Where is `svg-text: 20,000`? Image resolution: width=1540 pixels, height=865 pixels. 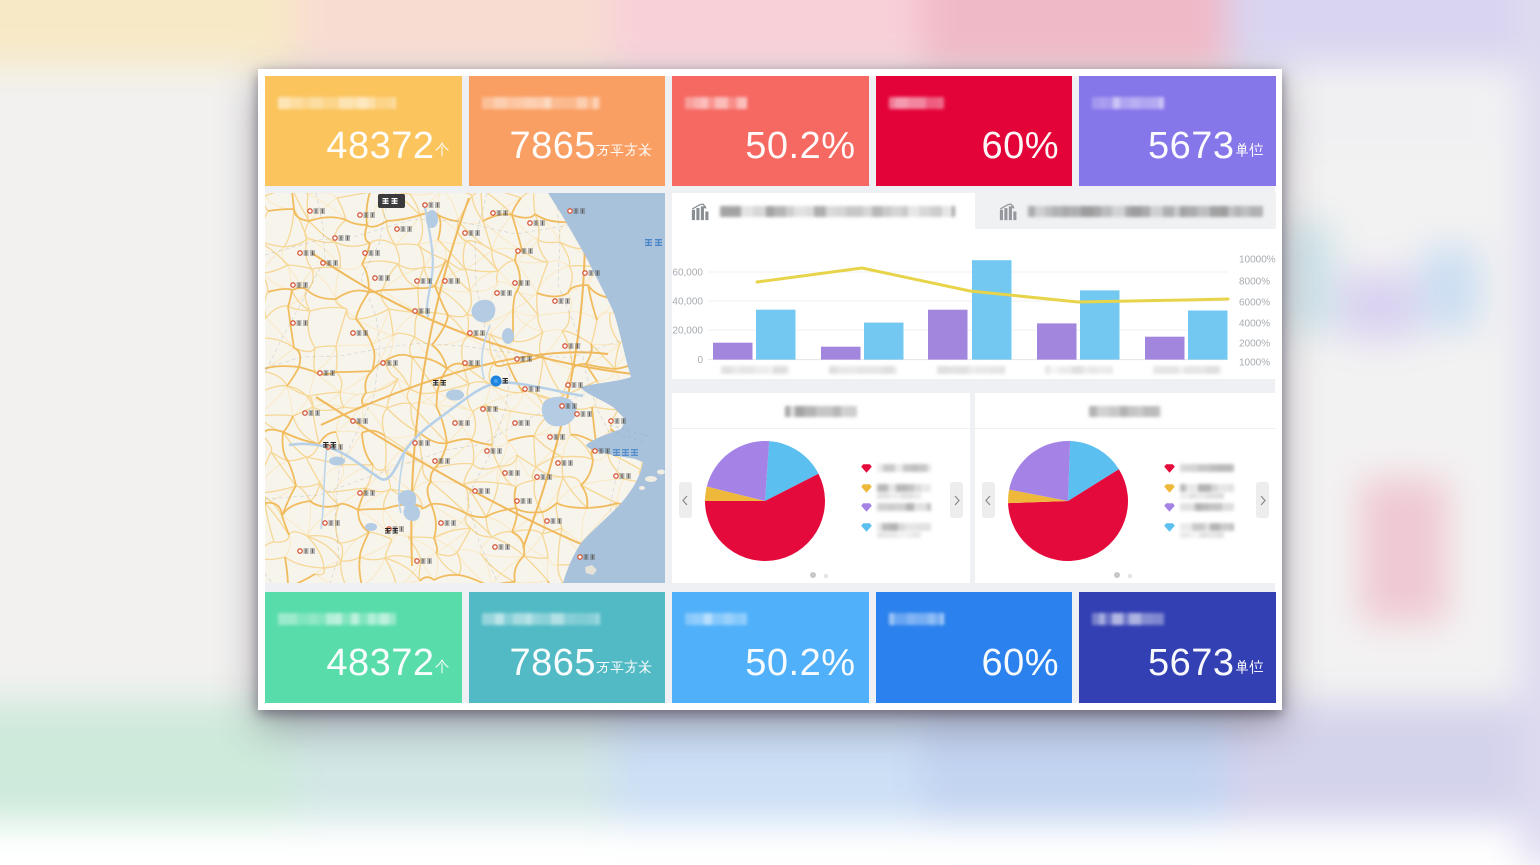
svg-text: 20,000 is located at coordinates (687, 331).